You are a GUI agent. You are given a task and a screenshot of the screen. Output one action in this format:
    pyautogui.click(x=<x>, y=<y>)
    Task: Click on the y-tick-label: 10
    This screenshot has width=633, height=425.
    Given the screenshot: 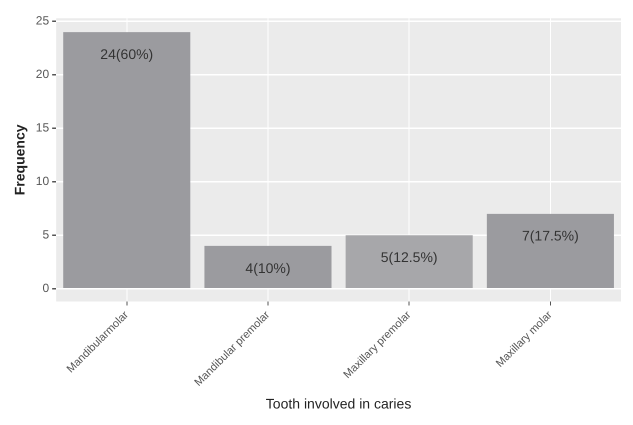 What is the action you would take?
    pyautogui.click(x=43, y=181)
    